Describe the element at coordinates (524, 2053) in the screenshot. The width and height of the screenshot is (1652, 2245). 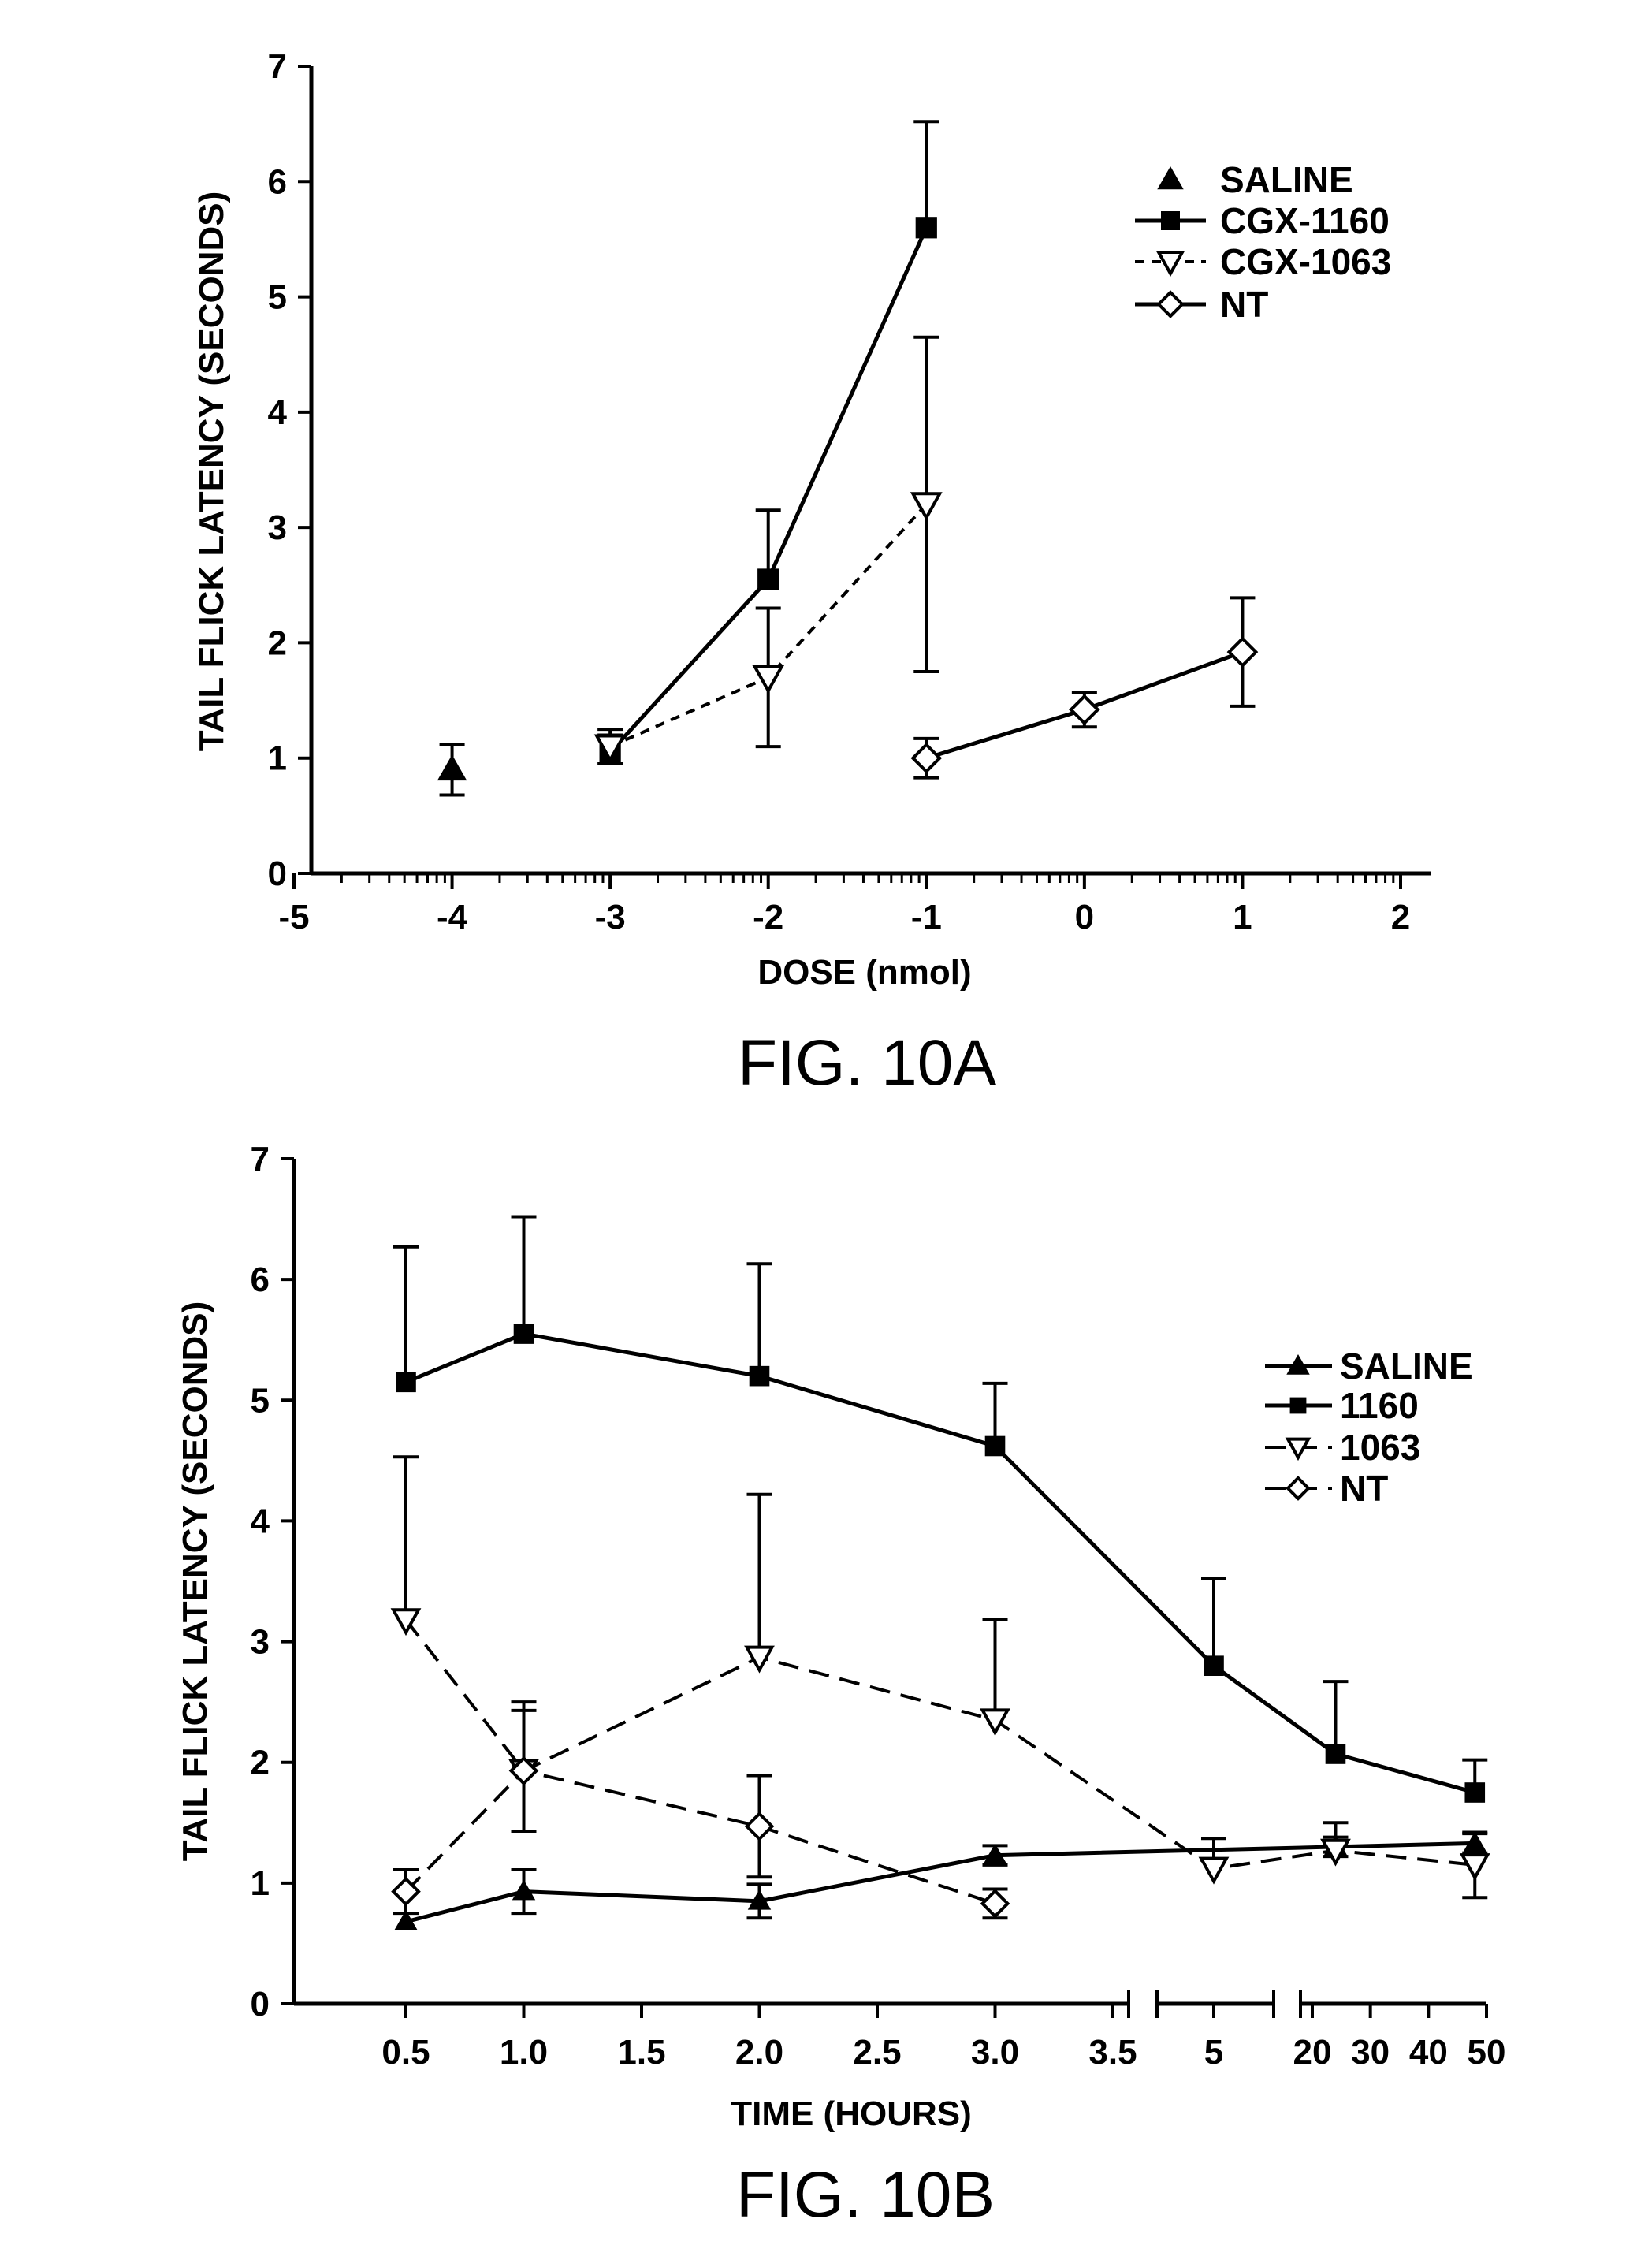
I see `x-tick-label: 1.0` at that location.